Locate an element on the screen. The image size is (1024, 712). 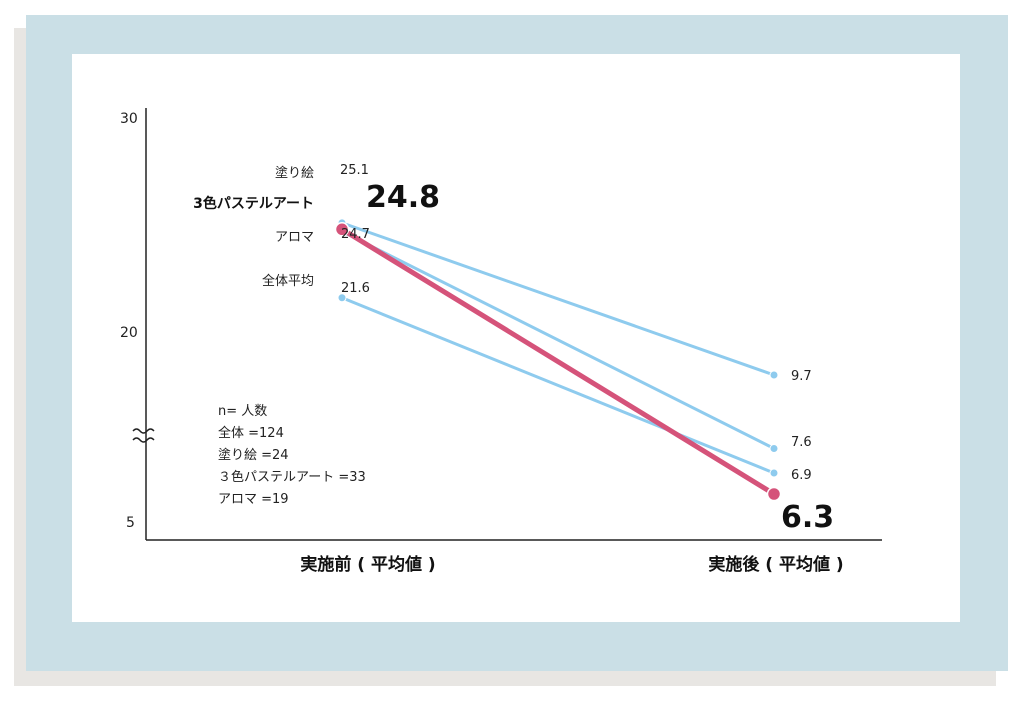
y-tick-label: 30 is located at coordinates (129, 119).